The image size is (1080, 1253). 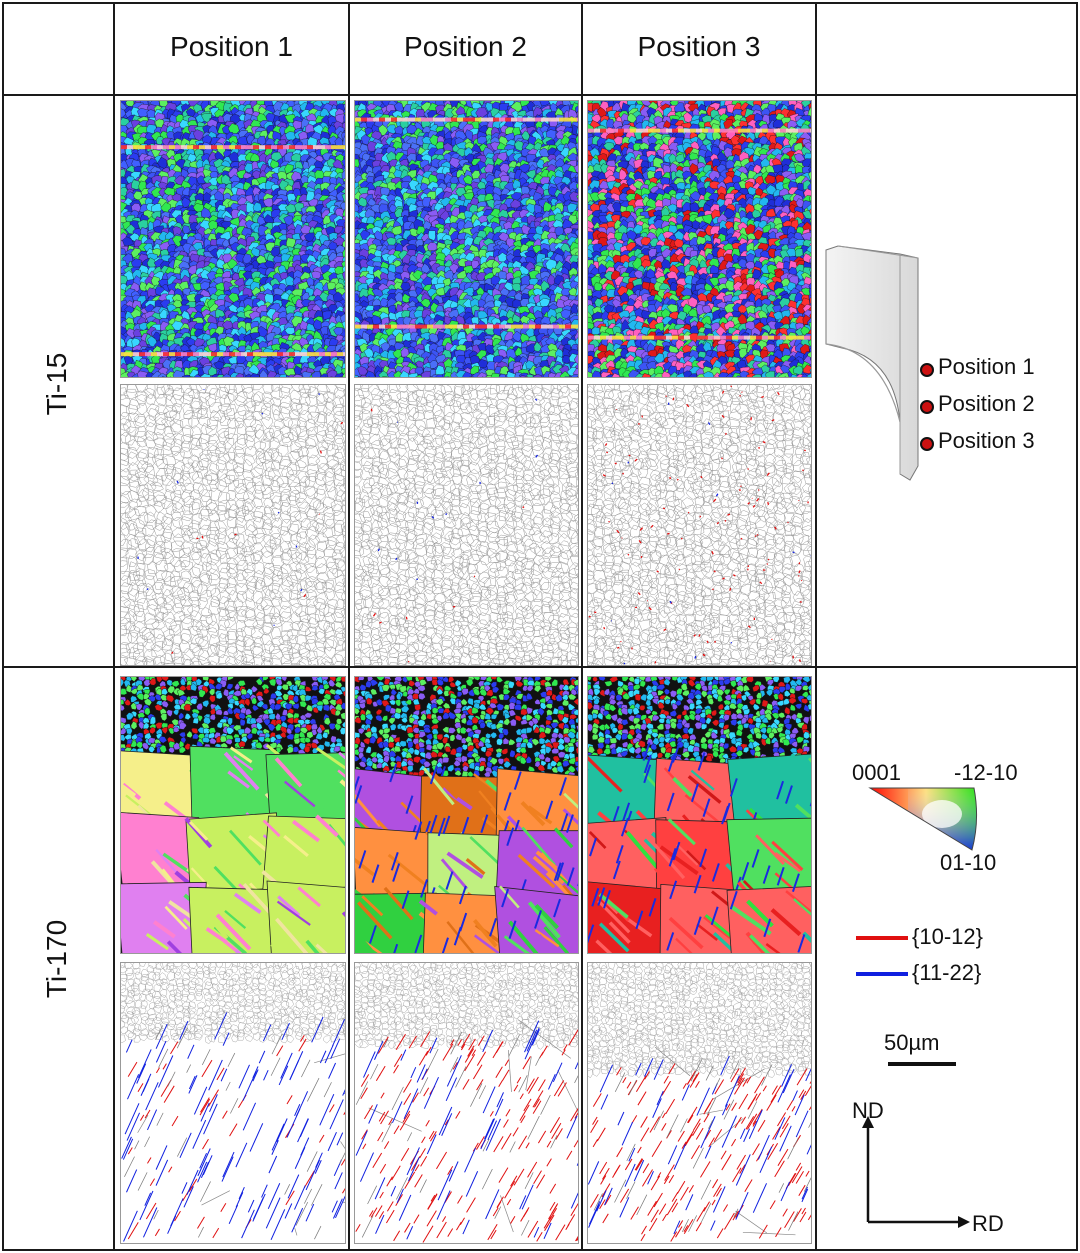 I want to click on table-border-col3, so click(x=582, y=626).